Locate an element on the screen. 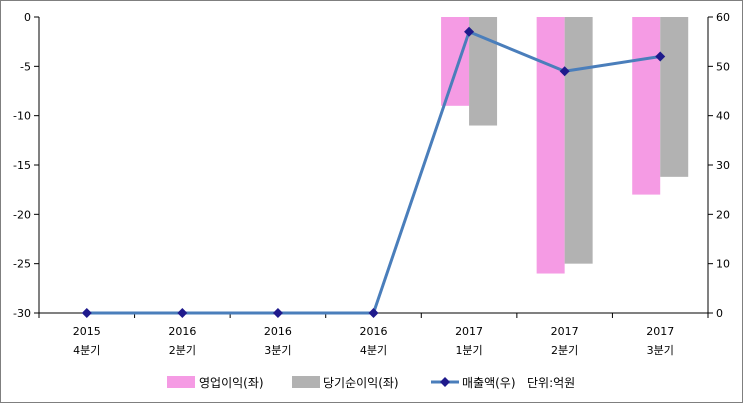  legend-label-operating-profit: 영업이익(좌) is located at coordinates (231, 383).